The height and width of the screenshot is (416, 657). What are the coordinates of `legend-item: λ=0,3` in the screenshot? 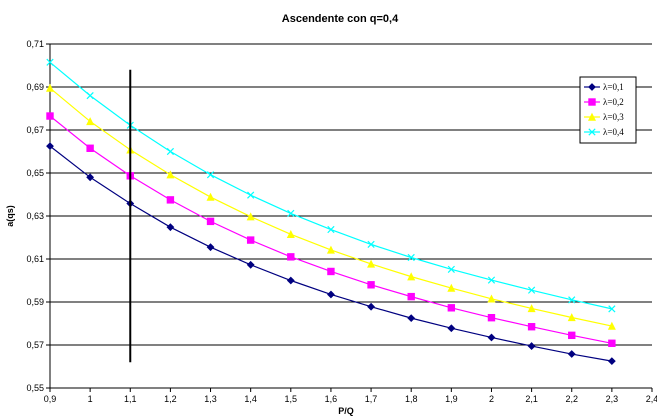 It's located at (604, 117).